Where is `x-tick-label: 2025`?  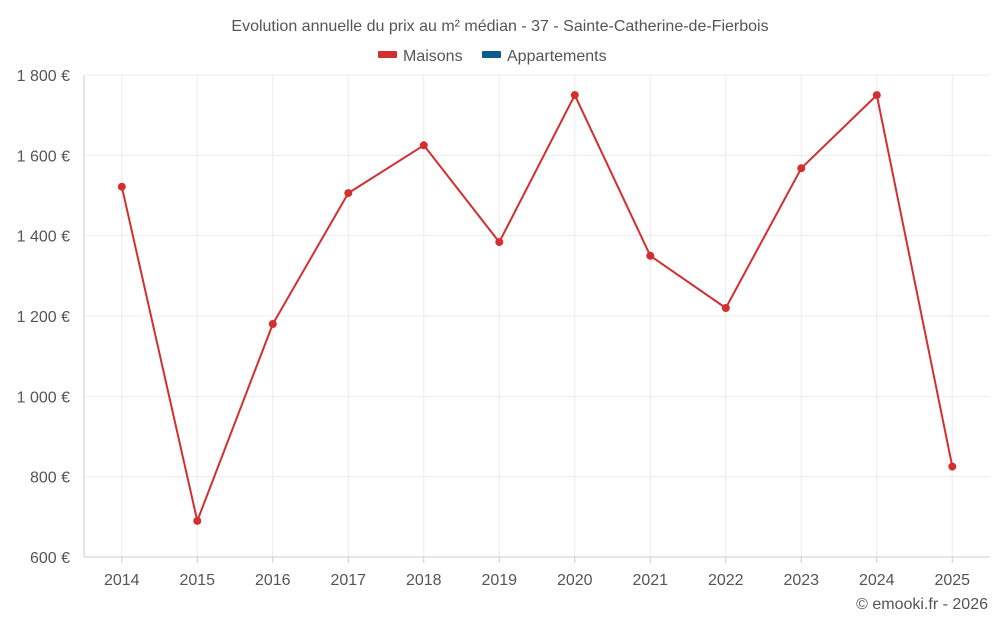
x-tick-label: 2025 is located at coordinates (952, 580).